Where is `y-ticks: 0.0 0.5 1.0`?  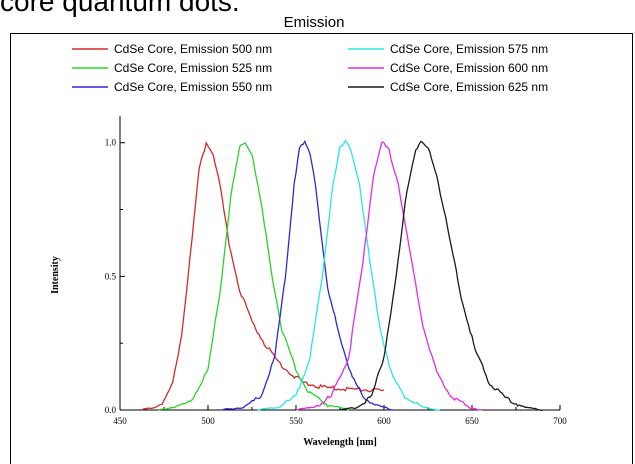
y-ticks: 0.0 0.5 1.0 is located at coordinates (115, 276).